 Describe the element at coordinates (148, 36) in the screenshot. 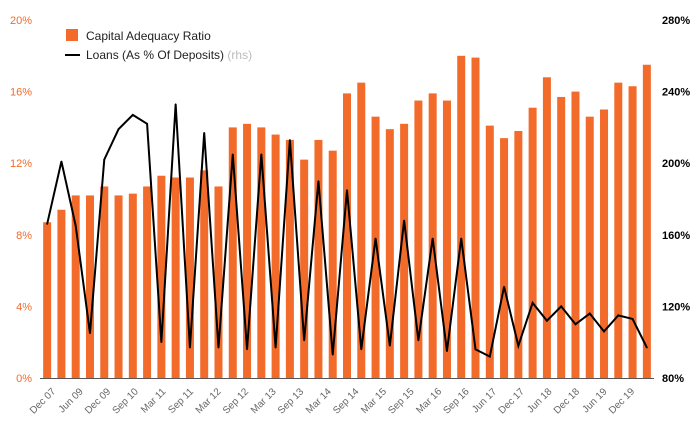

I see `legend-label-capital-adequacy-ratio: Capital Adequacy Ratio` at that location.